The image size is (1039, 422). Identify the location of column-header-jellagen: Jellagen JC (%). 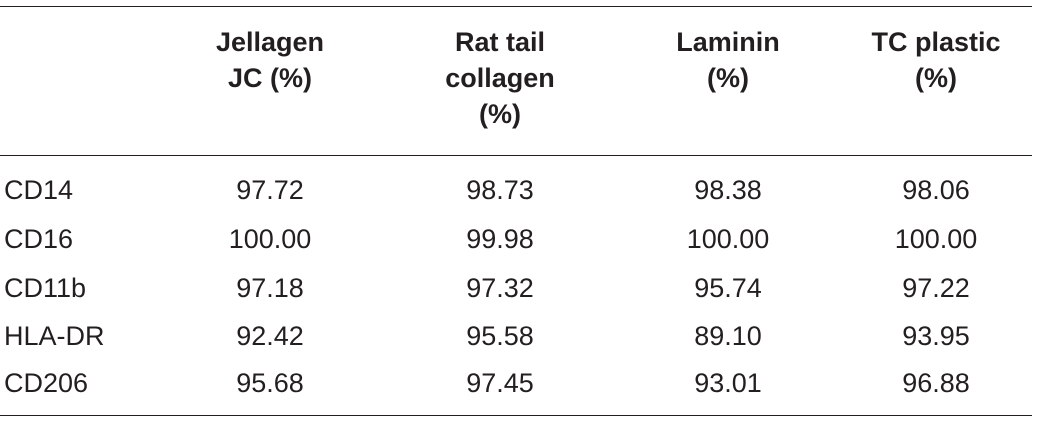
(270, 60).